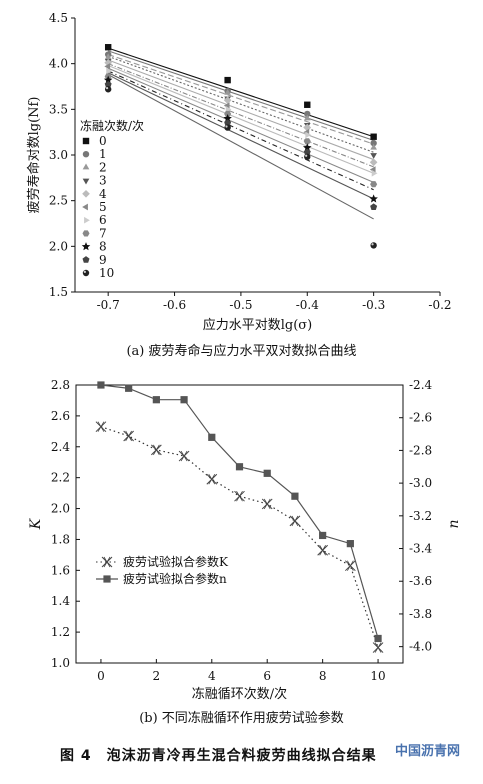  I want to click on chart-a-legend-marker-6-shape, so click(87, 220).